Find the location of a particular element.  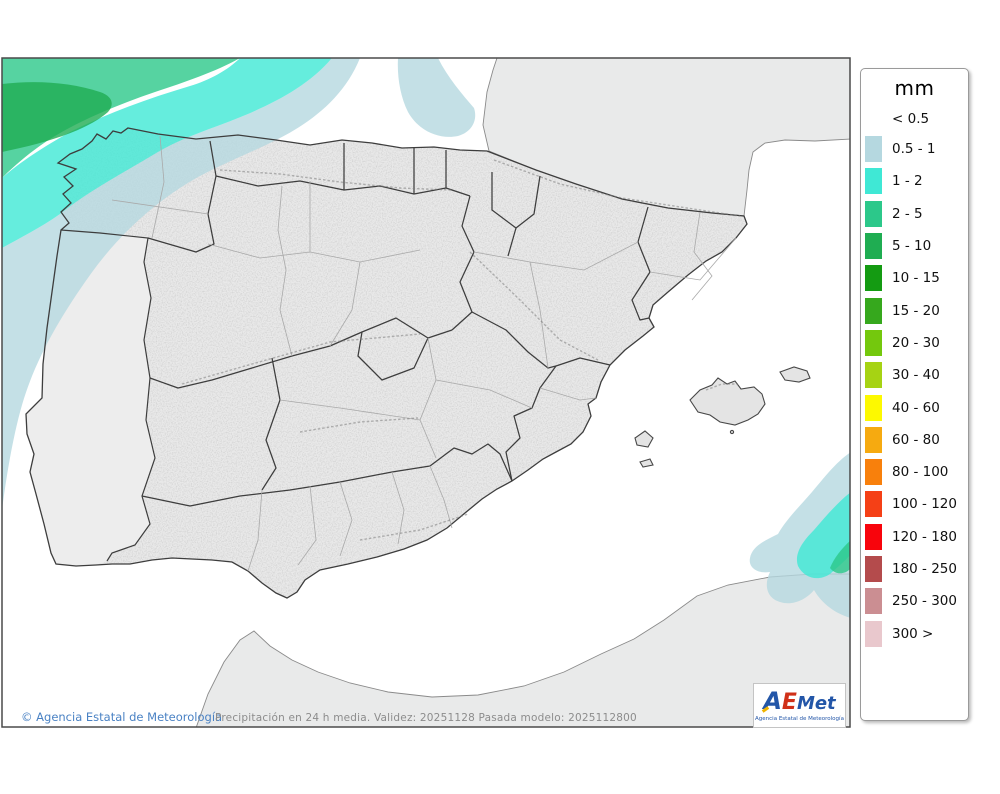

legend-range-label: 100 - 120 is located at coordinates (924, 504).